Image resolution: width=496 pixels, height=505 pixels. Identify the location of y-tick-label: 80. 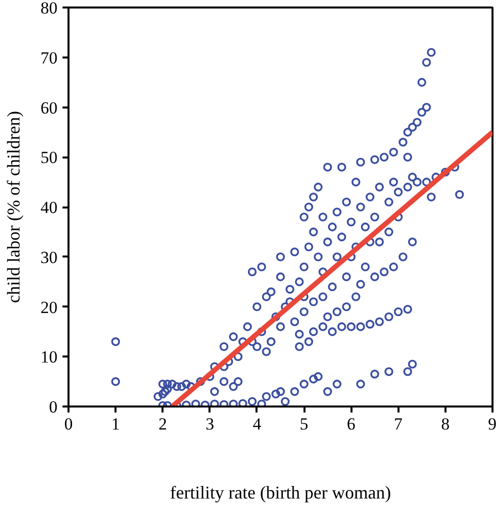
(49, 9).